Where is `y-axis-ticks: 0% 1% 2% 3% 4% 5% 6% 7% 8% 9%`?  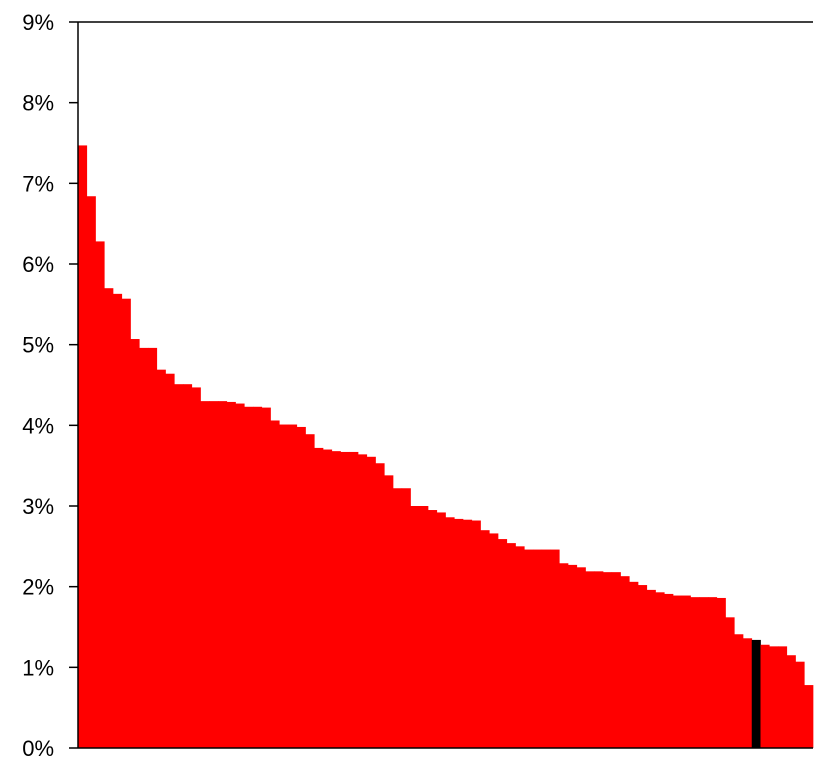
y-axis-ticks: 0% 1% 2% 3% 4% 5% 6% 7% 8% 9% is located at coordinates (50, 384).